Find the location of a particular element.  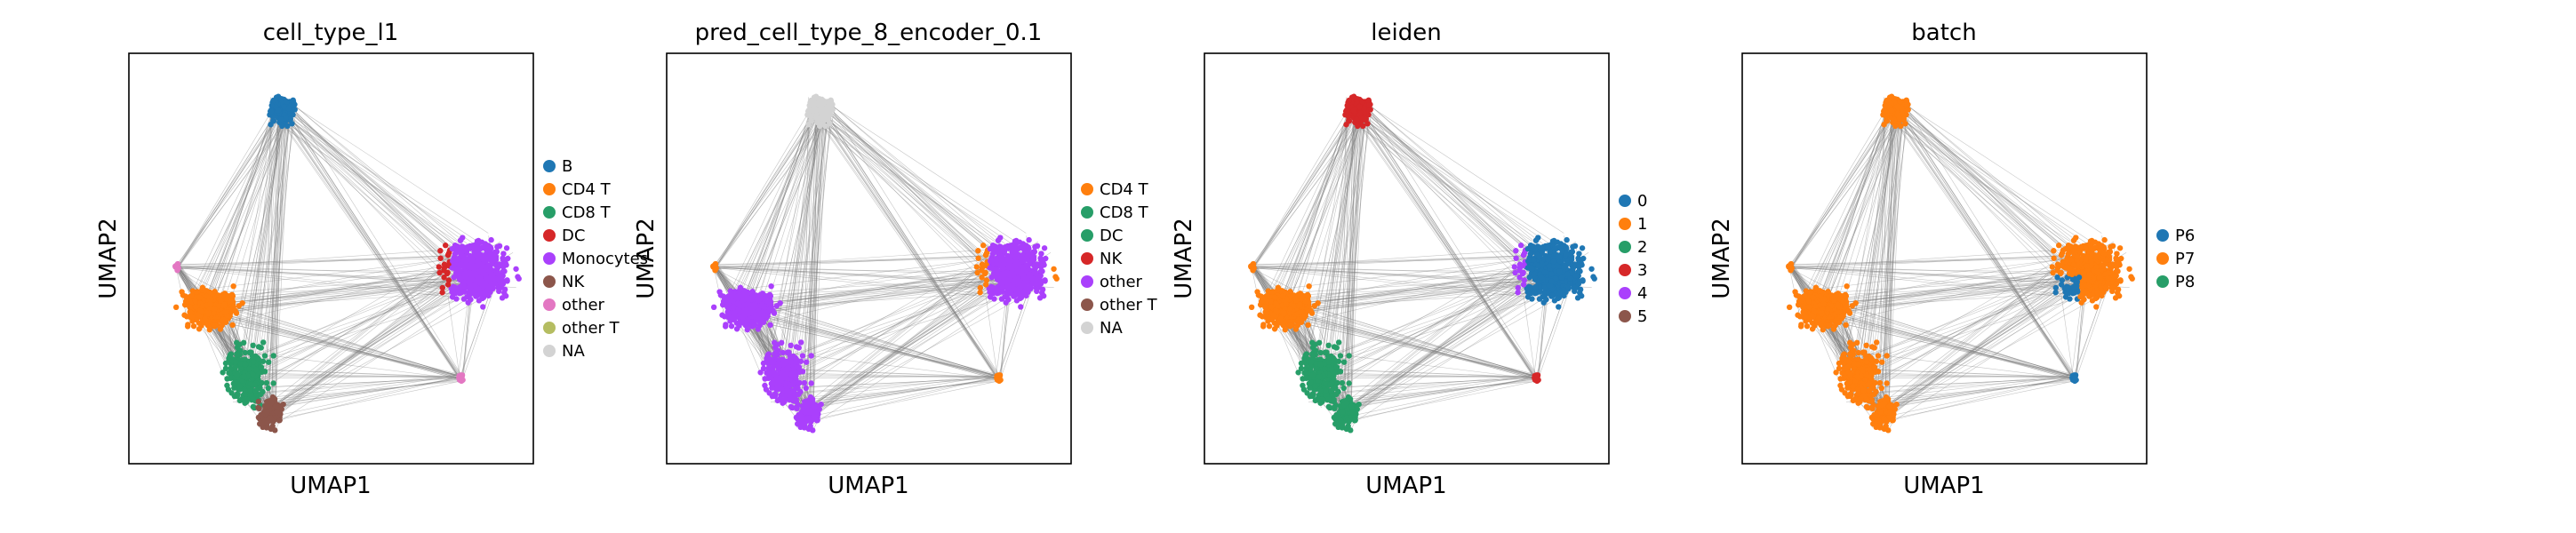

umap-plot is located at coordinates (885, 263).